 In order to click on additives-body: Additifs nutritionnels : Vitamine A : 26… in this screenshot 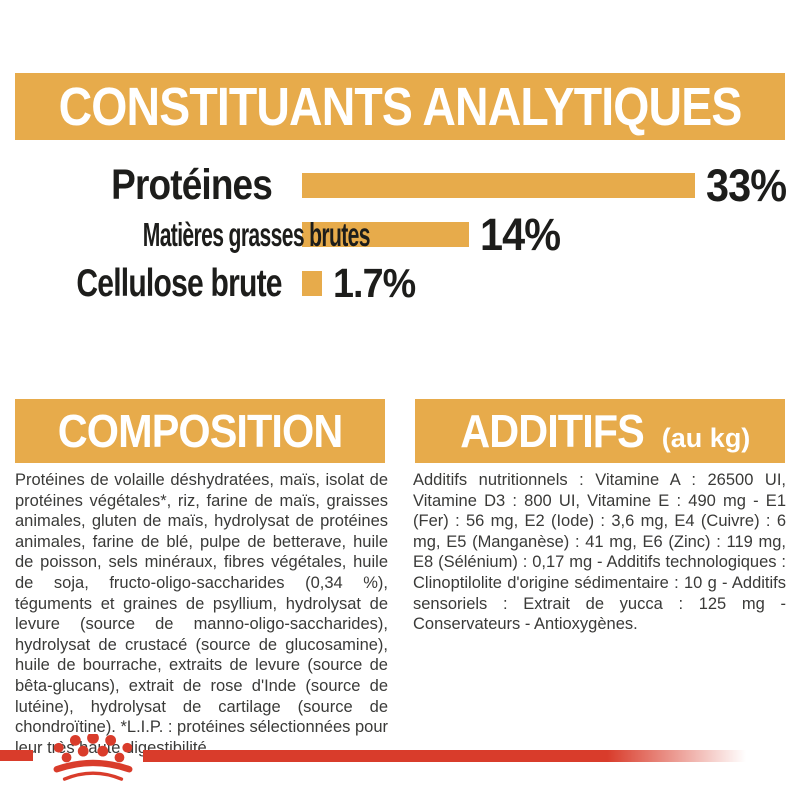, I will do `click(599, 552)`.